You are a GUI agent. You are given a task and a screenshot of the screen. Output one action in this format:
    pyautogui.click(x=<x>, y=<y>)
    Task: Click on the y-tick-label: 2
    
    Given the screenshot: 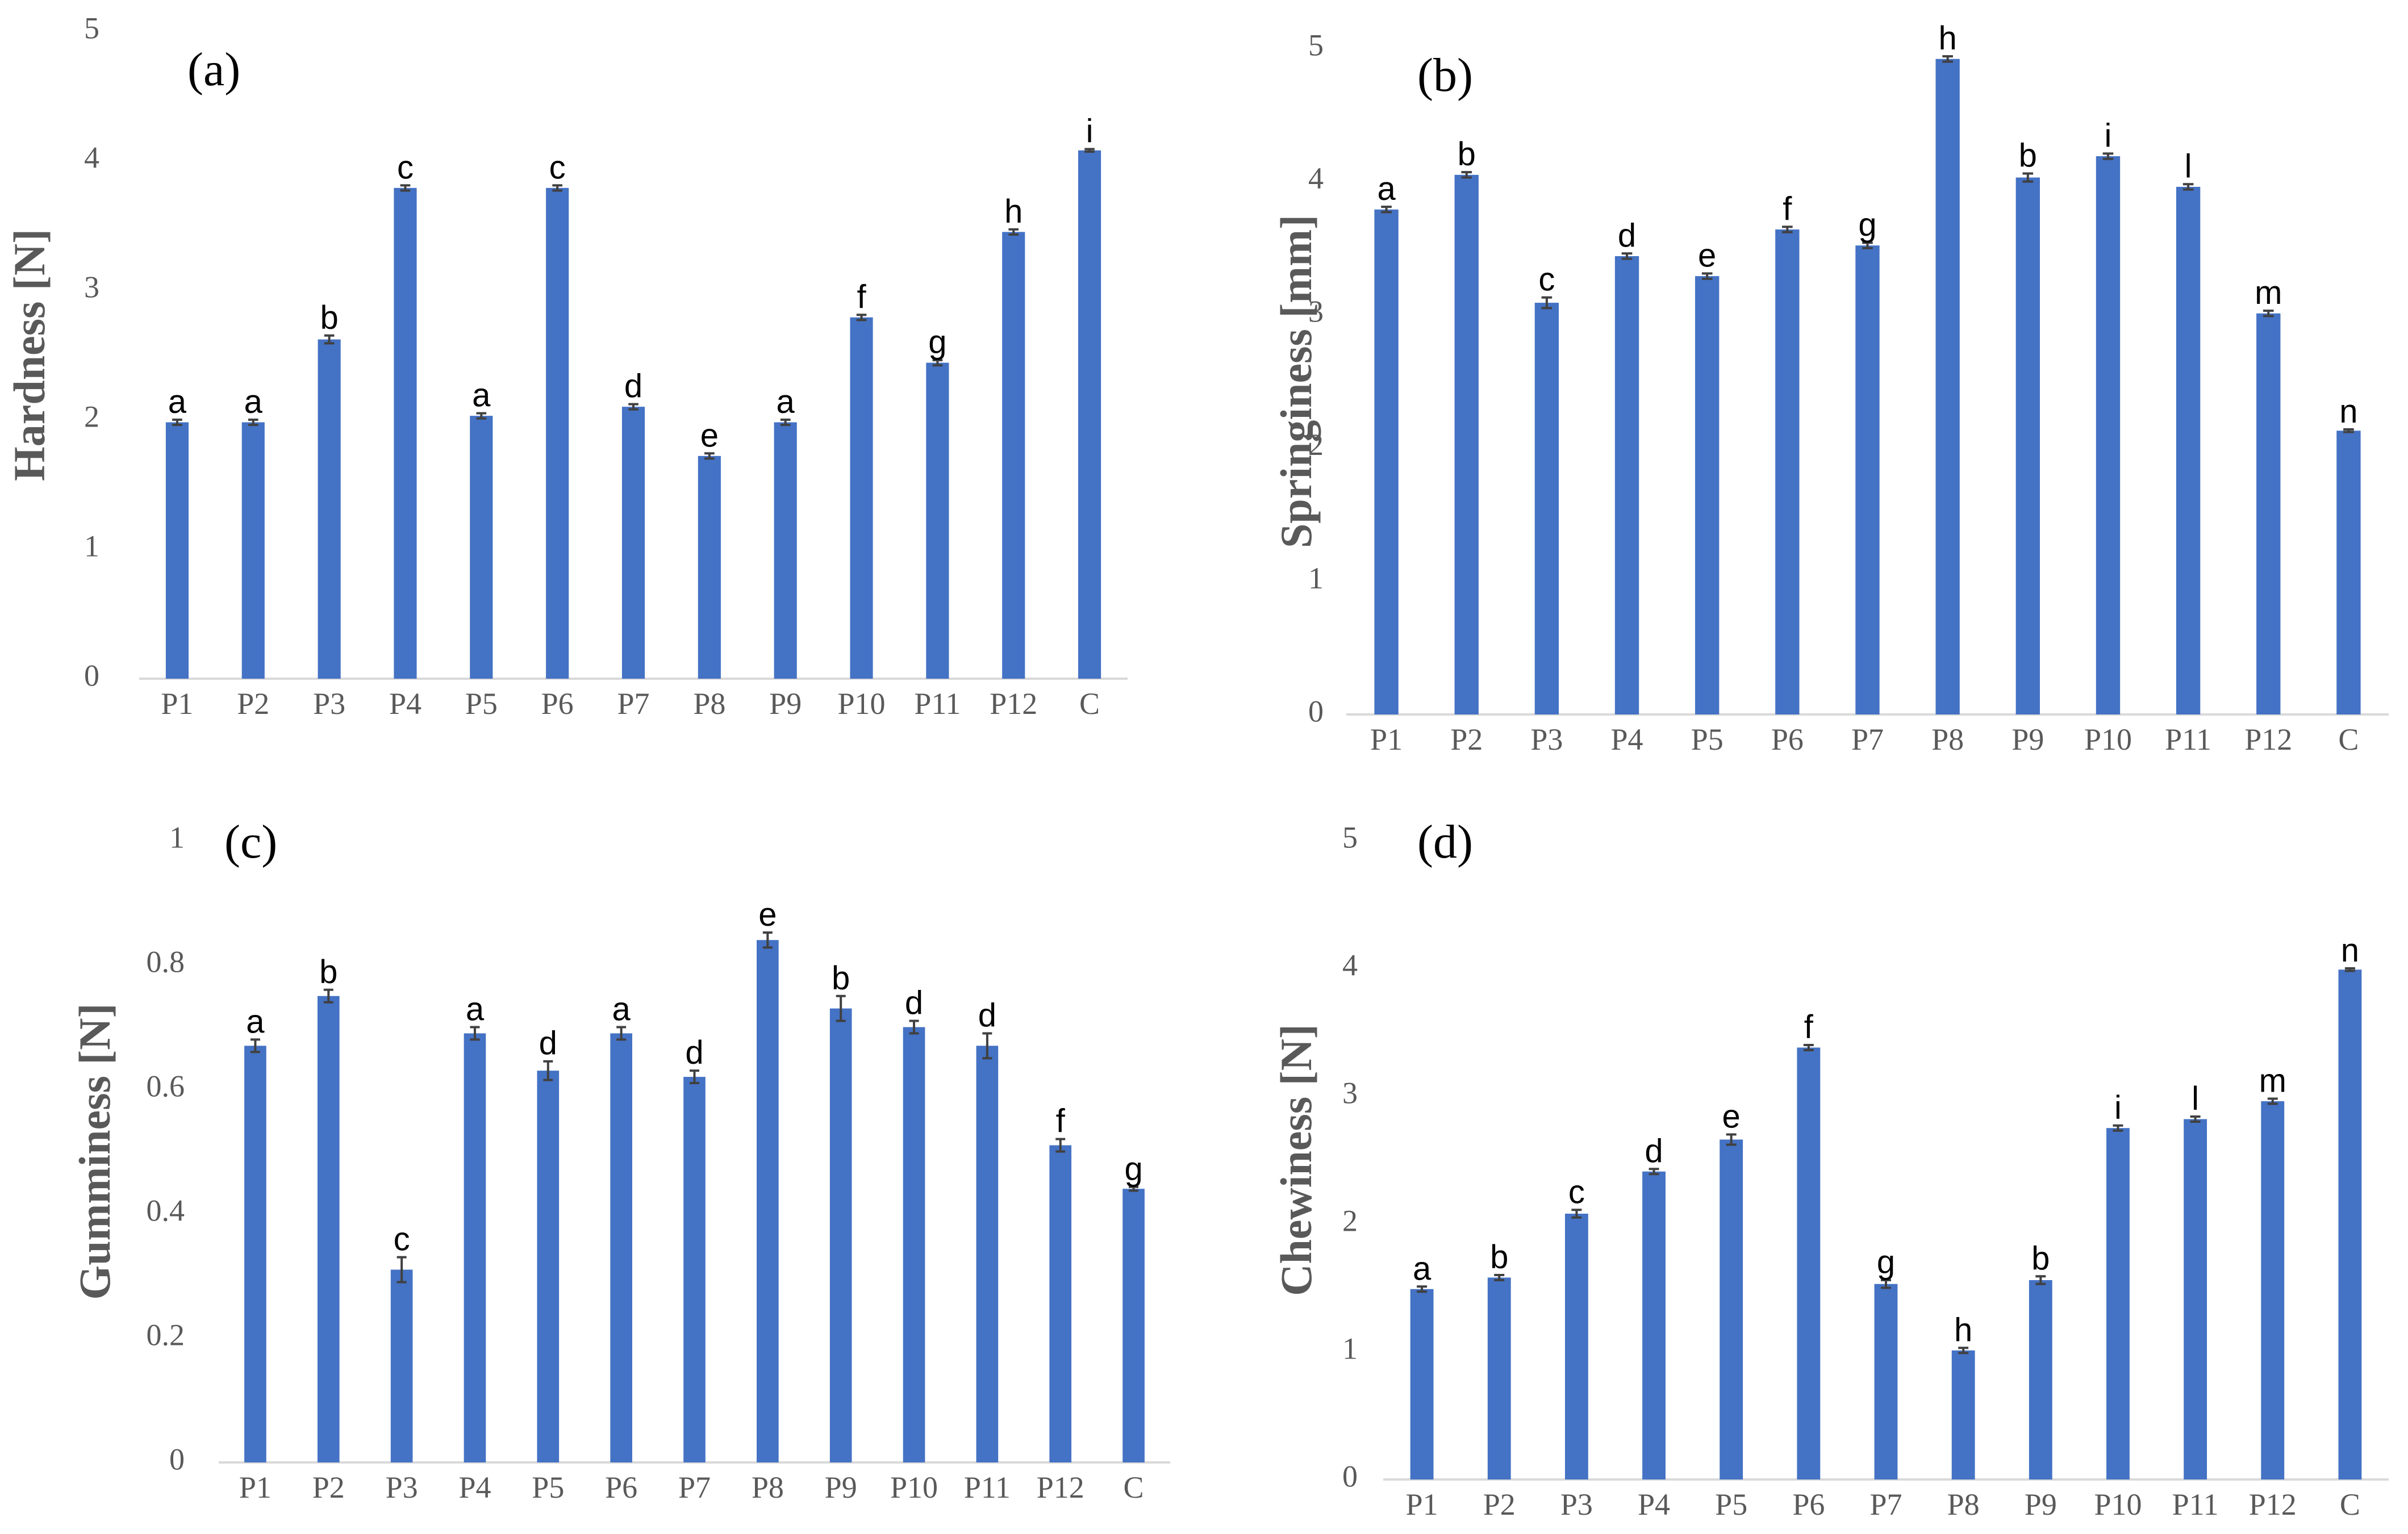 What is the action you would take?
    pyautogui.click(x=91, y=416)
    